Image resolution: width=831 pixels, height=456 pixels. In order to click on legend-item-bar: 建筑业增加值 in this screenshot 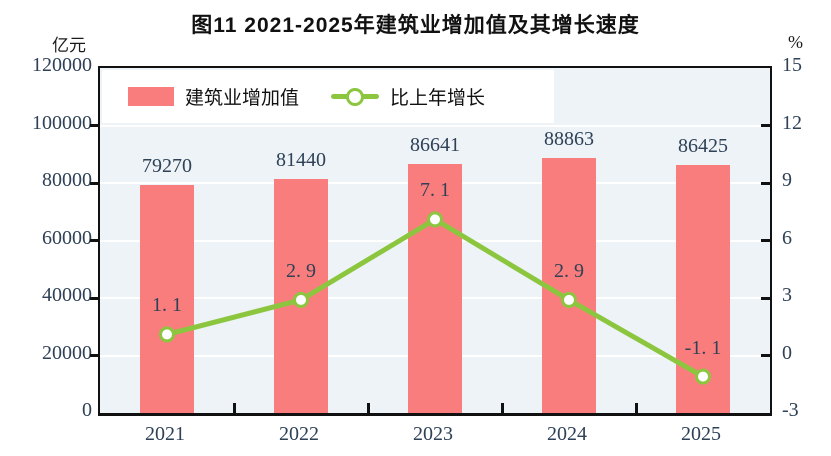, I will do `click(213, 96)`.